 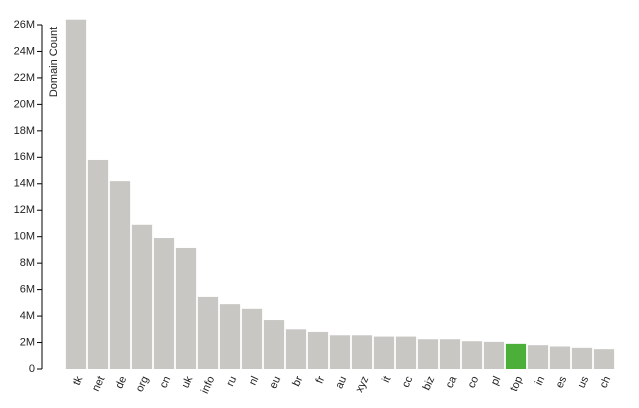 I want to click on y-tick-label: 18M, so click(x=24, y=131).